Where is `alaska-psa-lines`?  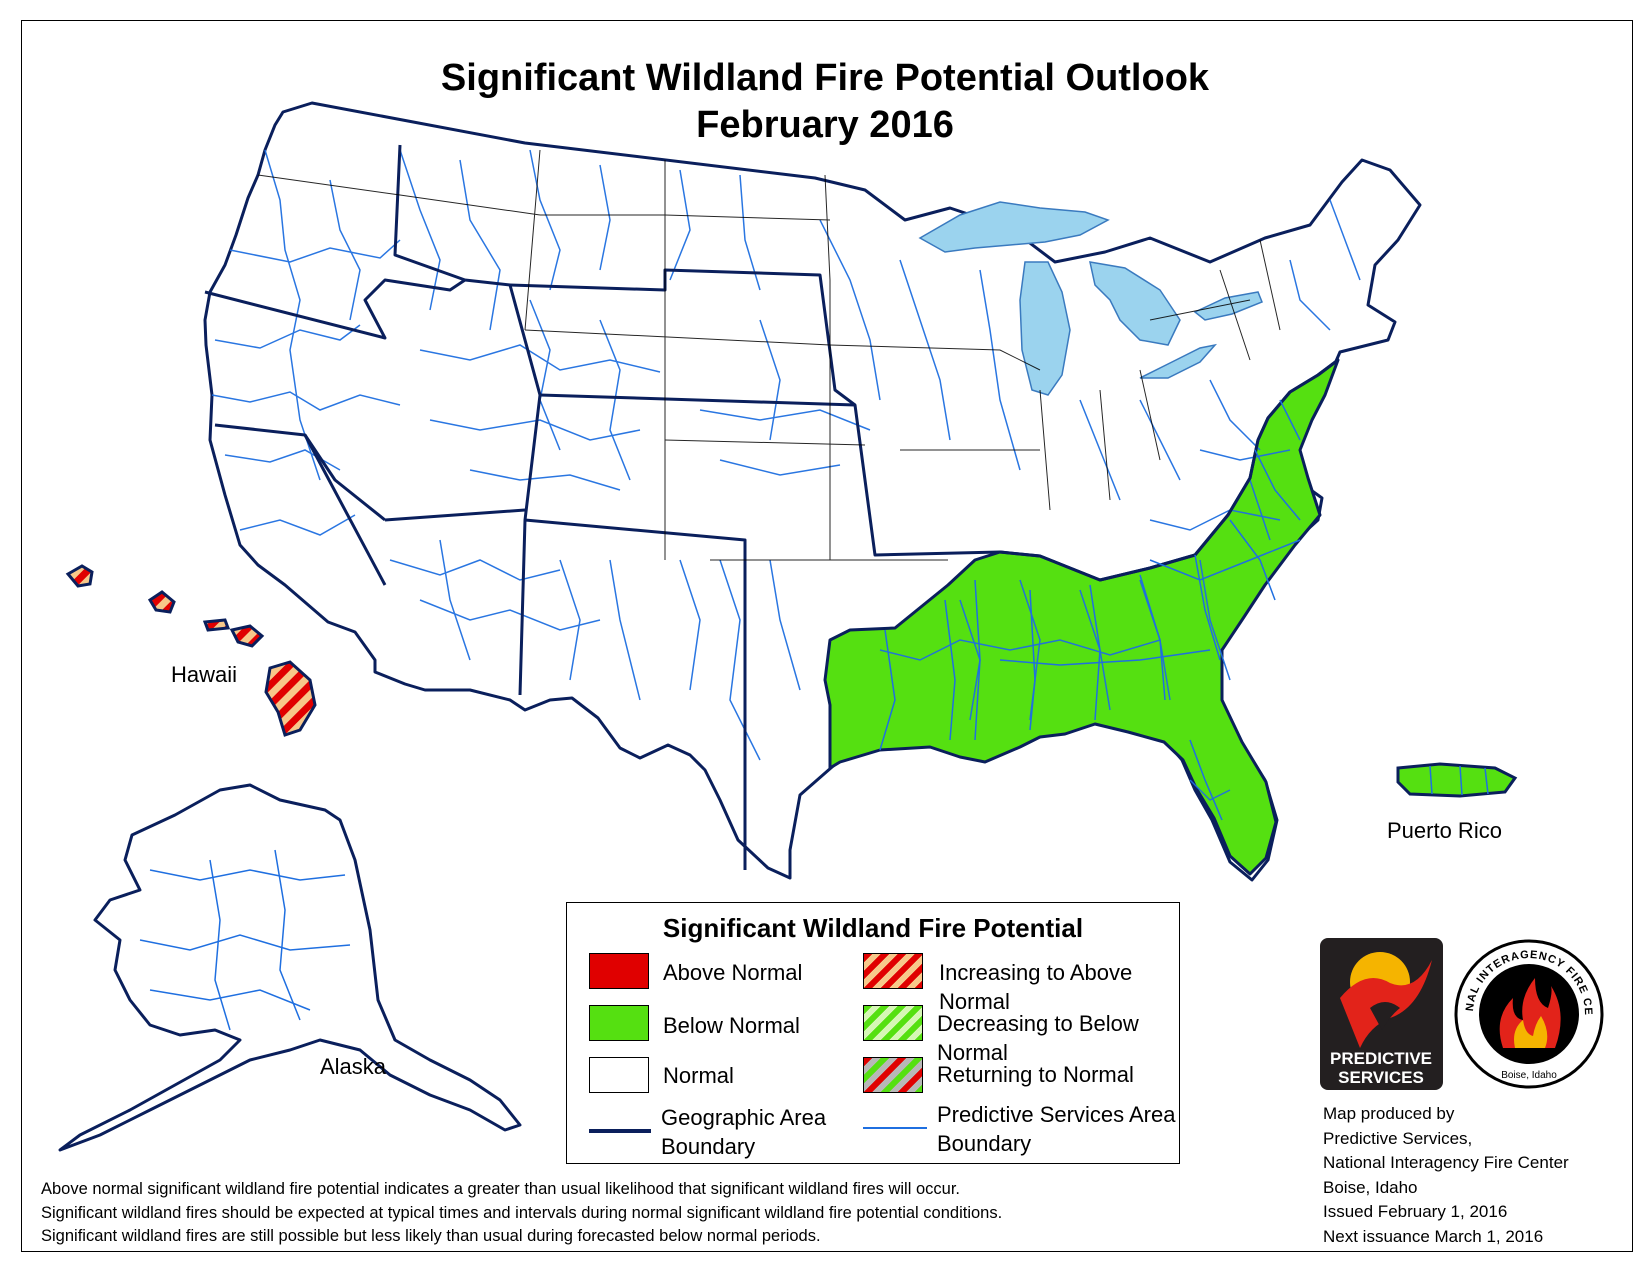
alaska-psa-lines is located at coordinates (245, 940).